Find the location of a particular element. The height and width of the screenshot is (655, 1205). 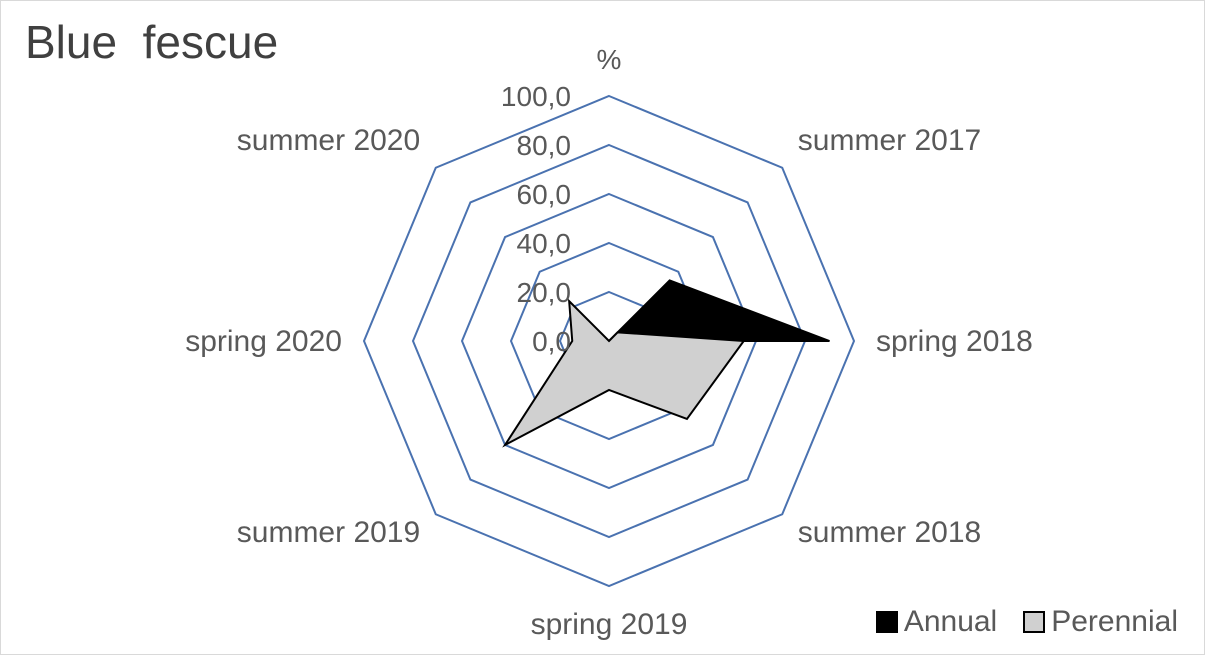

legend-entry-annual: Annual is located at coordinates (936, 622).